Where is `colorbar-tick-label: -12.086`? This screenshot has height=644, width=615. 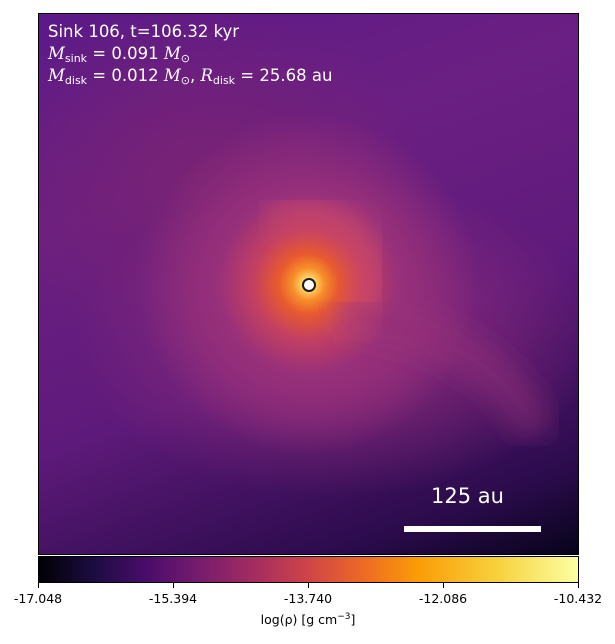
colorbar-tick-label: -12.086 is located at coordinates (443, 598).